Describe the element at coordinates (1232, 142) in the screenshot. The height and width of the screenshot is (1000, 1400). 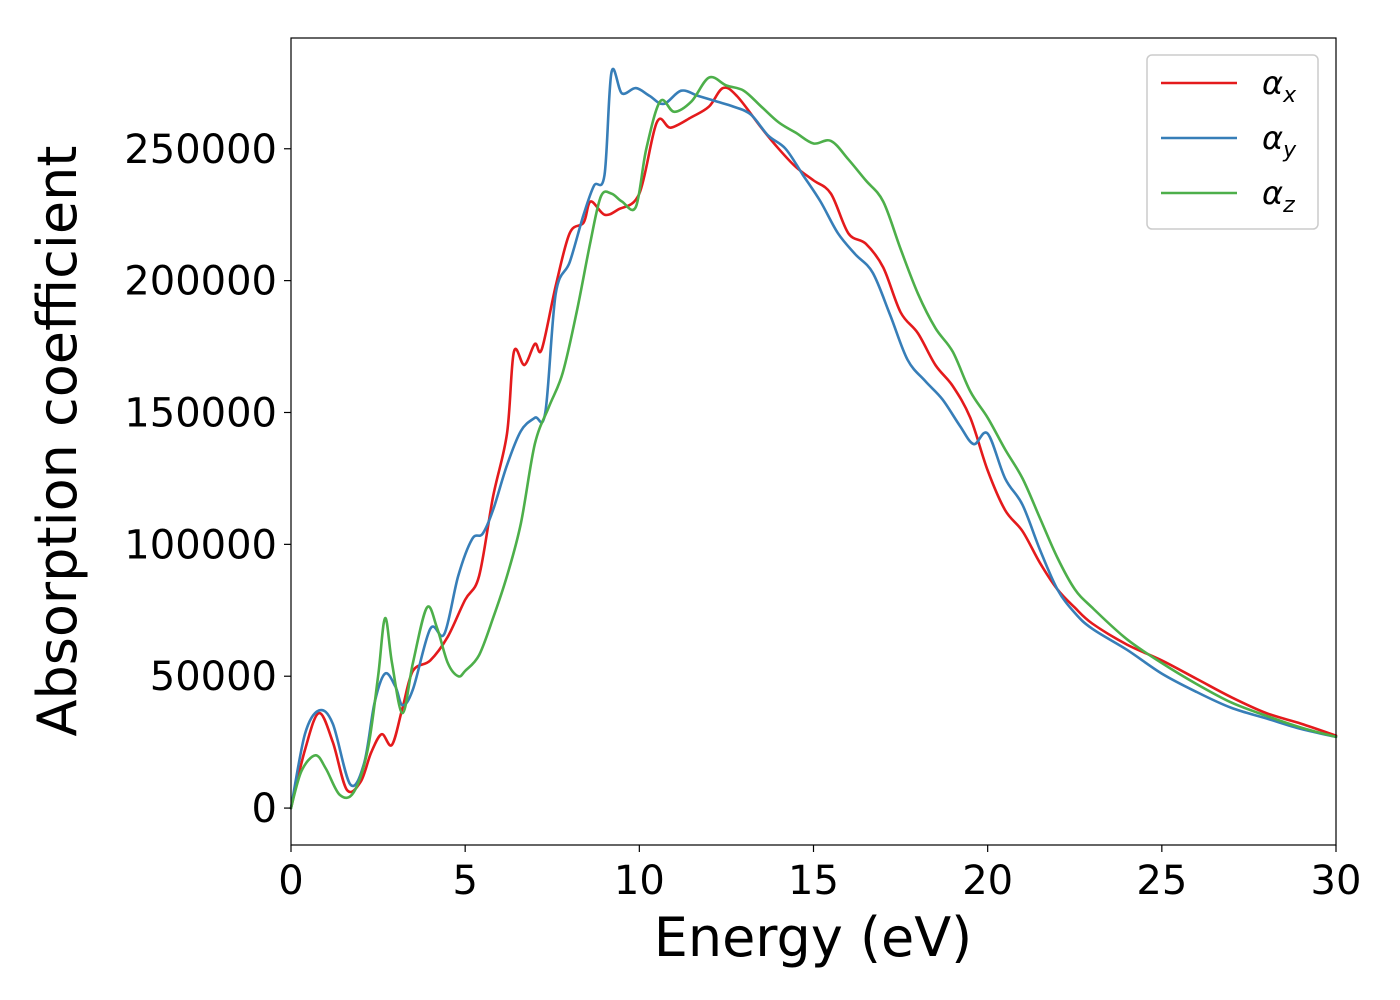
I see `legend-frame` at that location.